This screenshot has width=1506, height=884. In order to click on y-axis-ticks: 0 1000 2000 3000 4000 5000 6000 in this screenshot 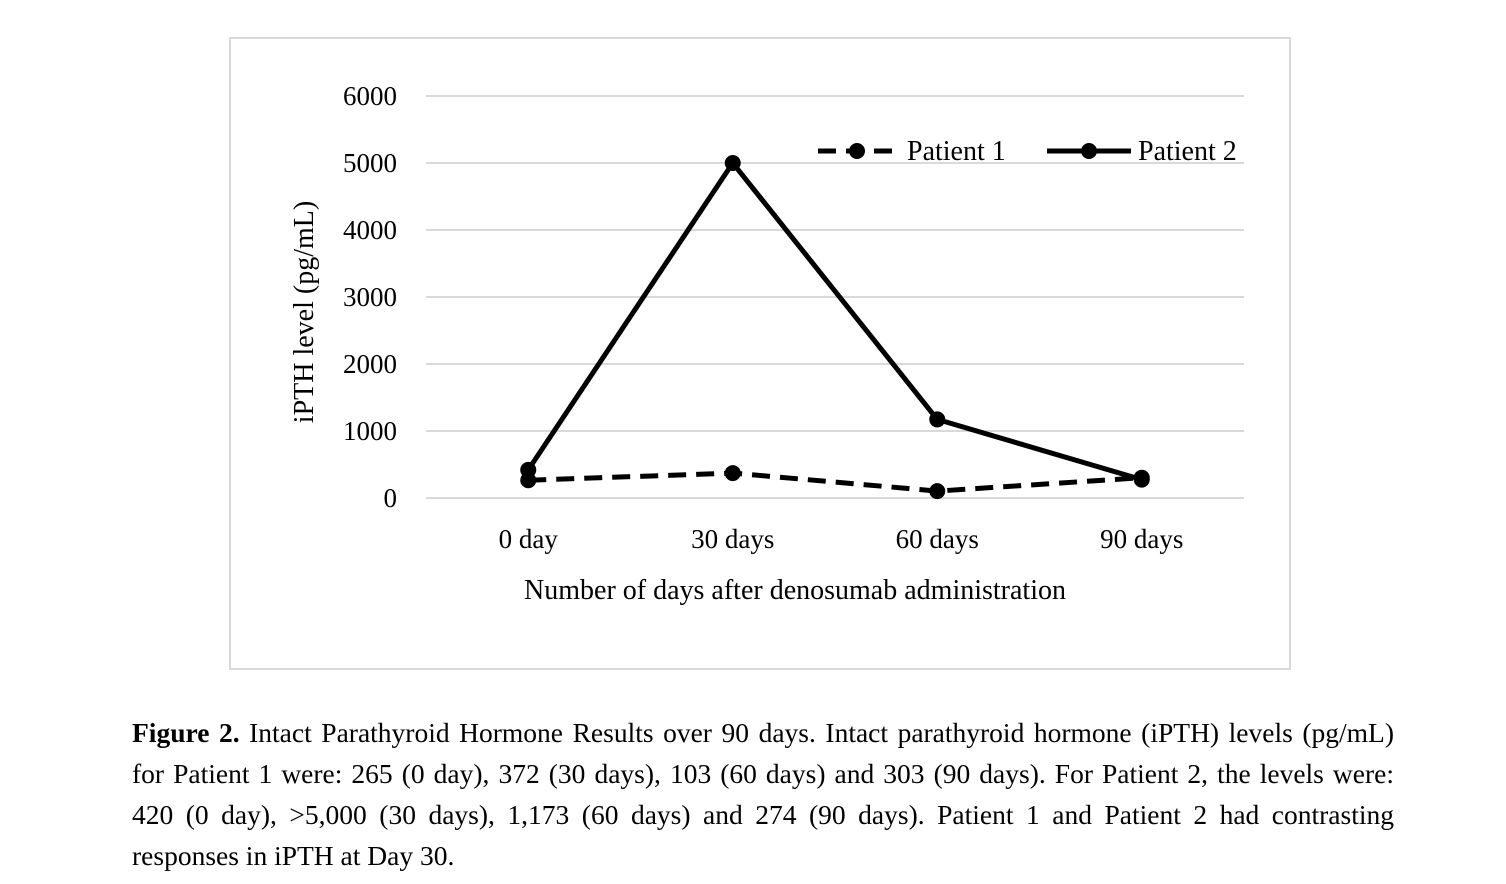, I will do `click(370, 297)`.